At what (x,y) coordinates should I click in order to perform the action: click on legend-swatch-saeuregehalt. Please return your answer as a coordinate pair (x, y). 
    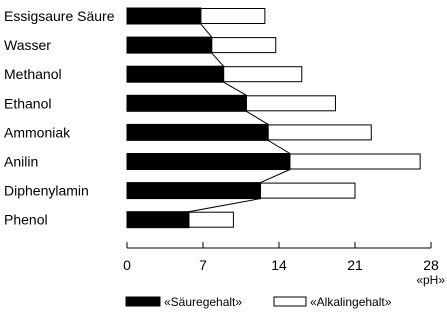
    Looking at the image, I should click on (143, 301).